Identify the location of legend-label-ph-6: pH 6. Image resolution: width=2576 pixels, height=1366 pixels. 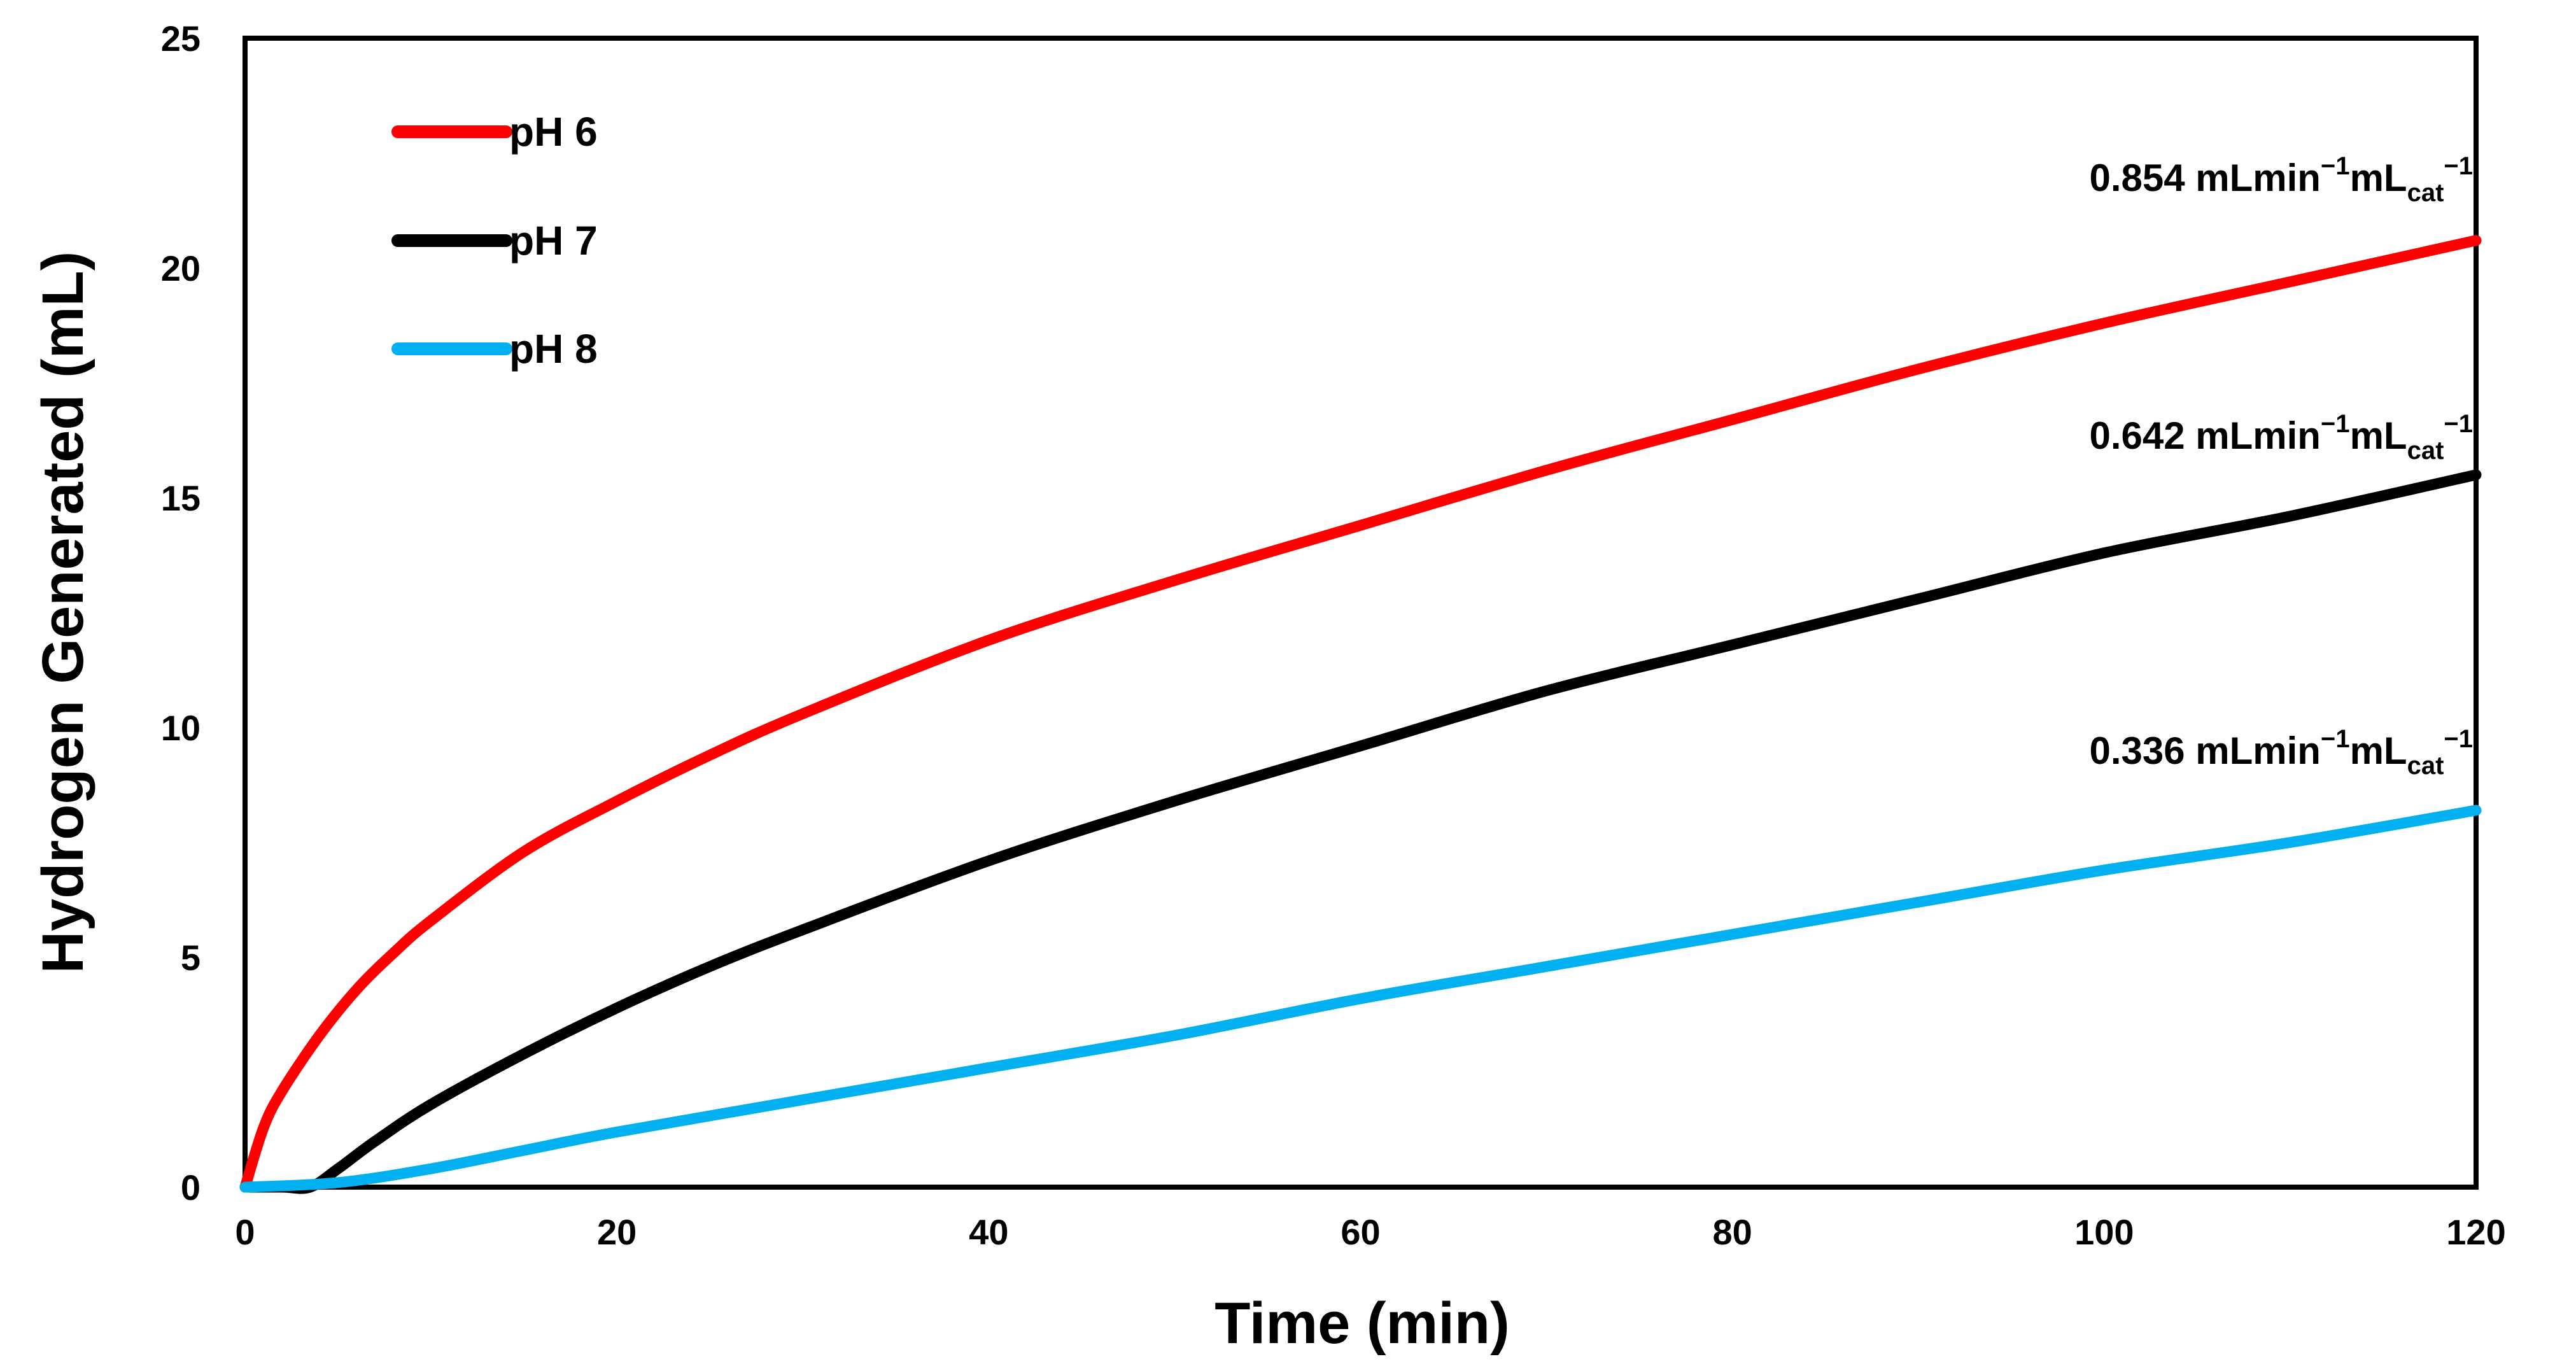
(554, 132).